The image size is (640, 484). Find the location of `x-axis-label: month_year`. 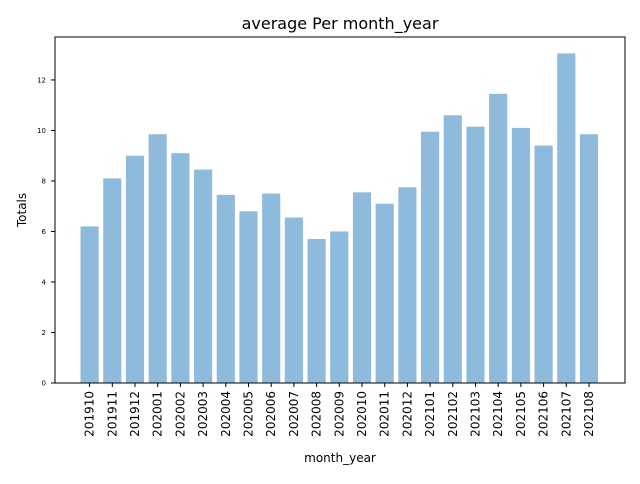

x-axis-label: month_year is located at coordinates (340, 458).